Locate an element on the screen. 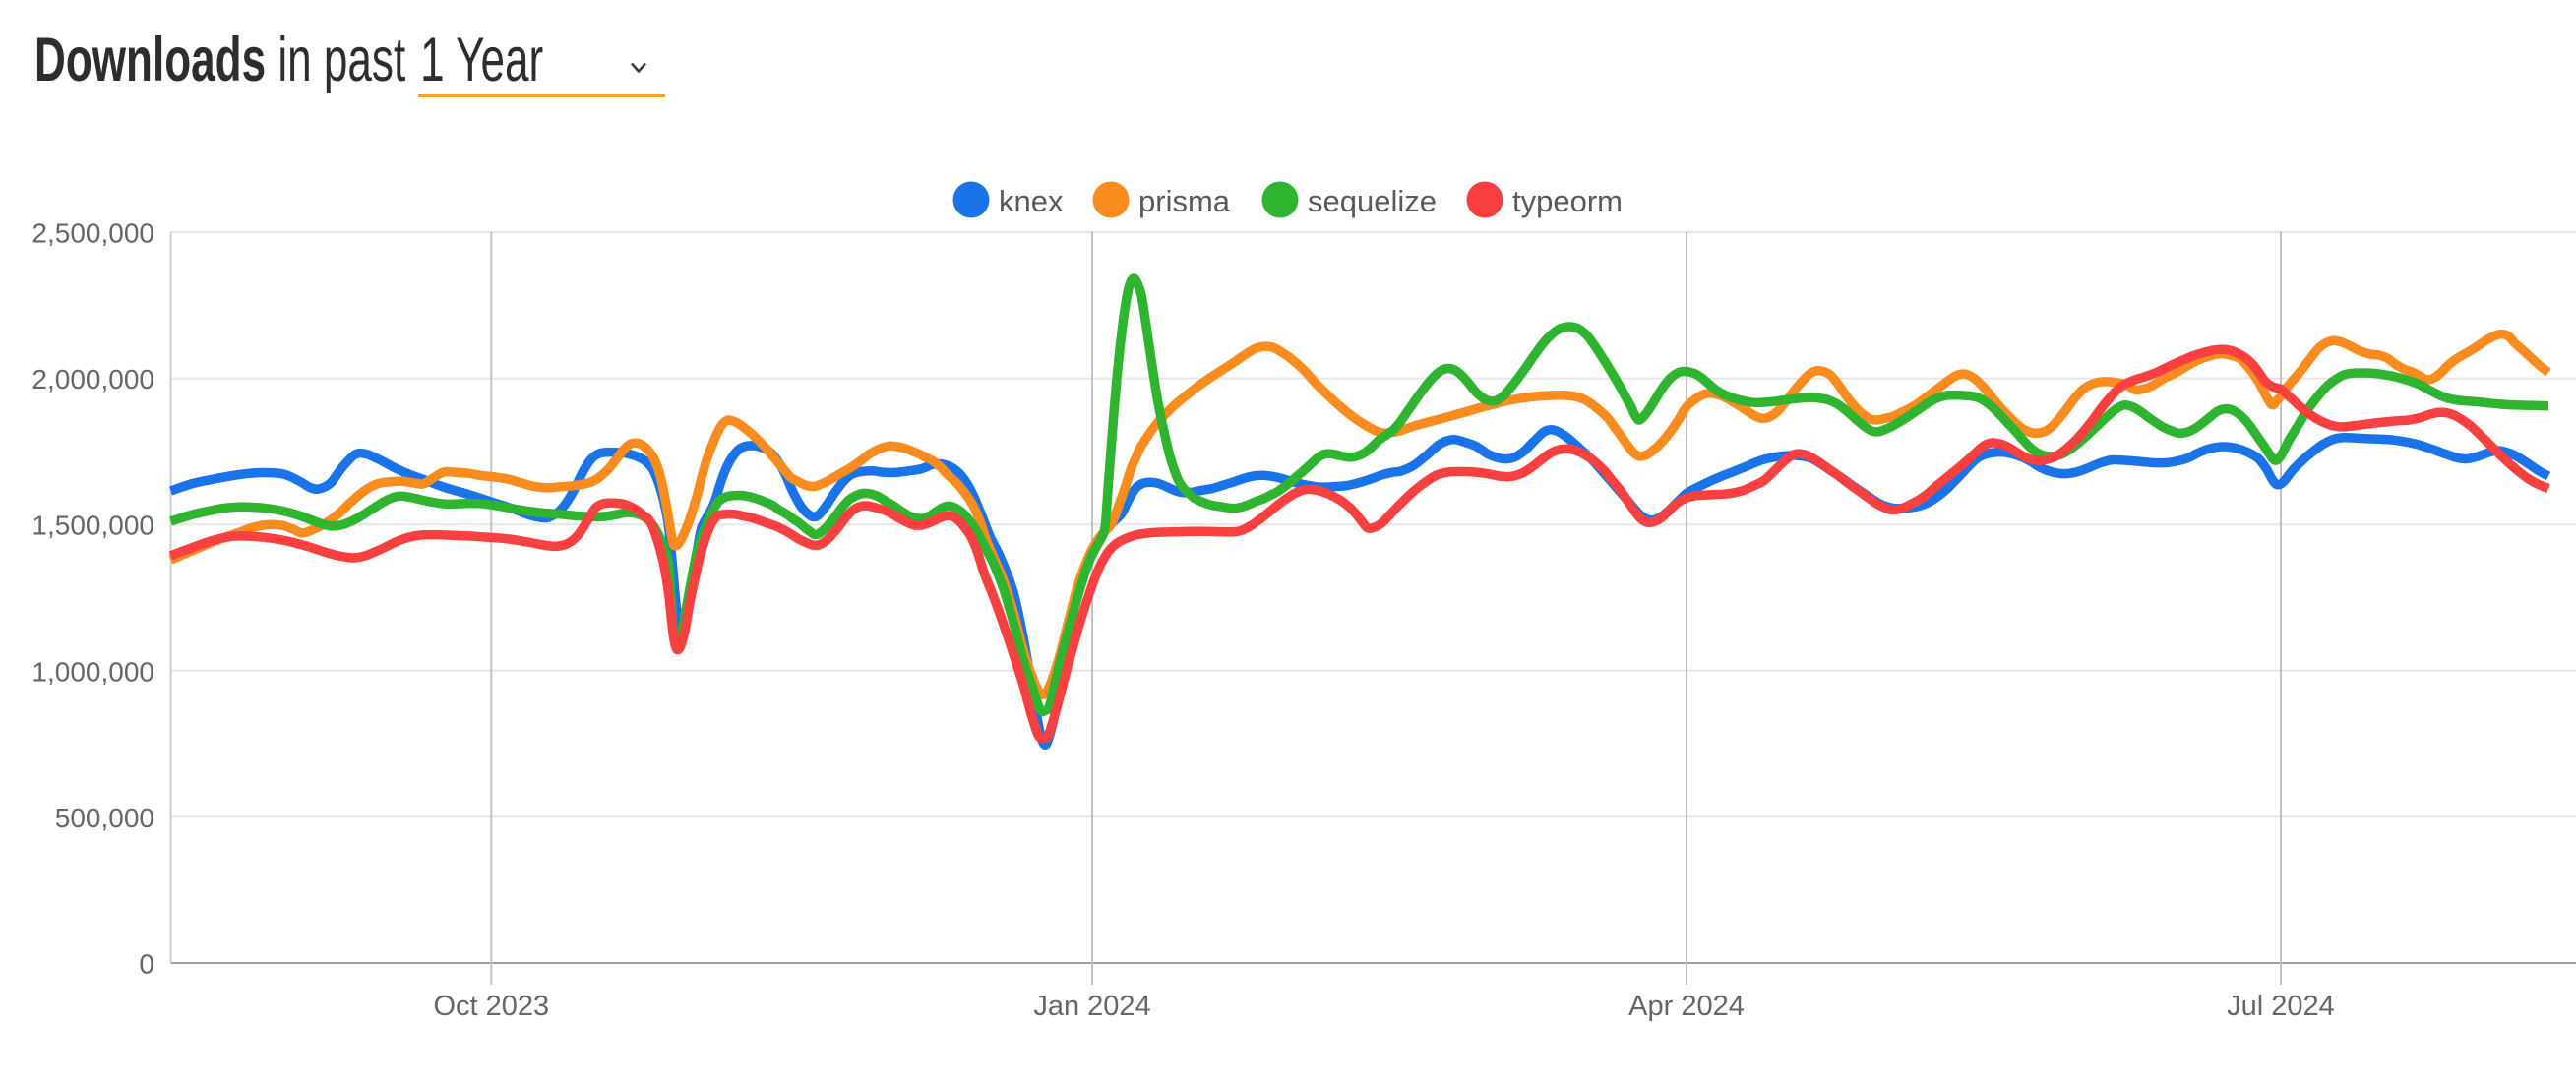  svg-text: Jul 2024 is located at coordinates (2281, 1006).